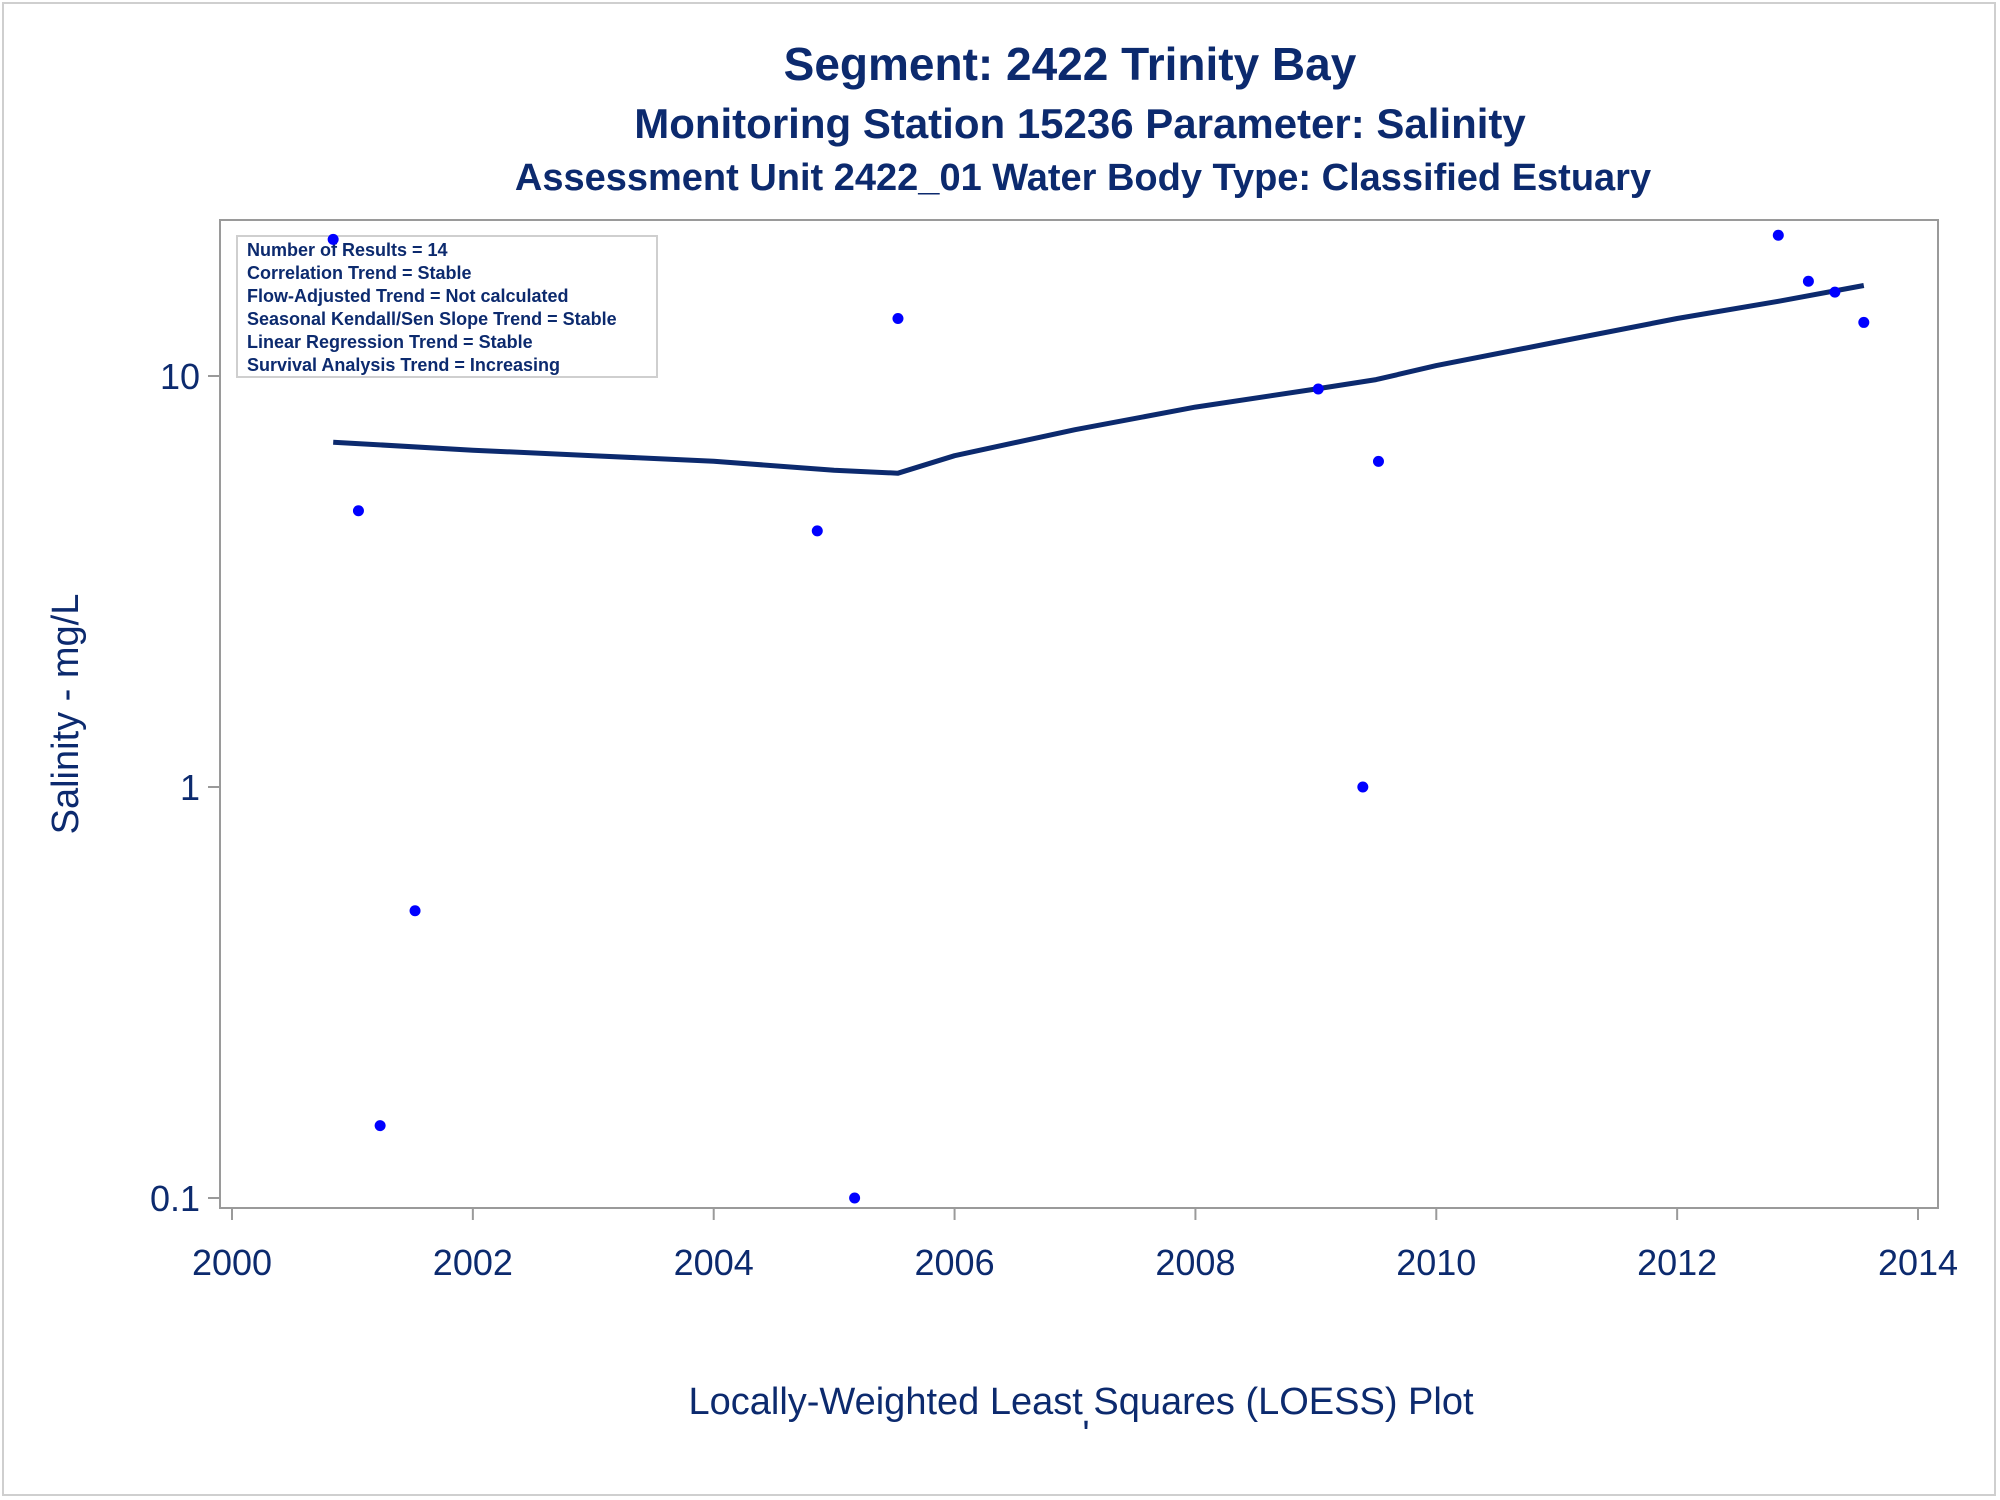  Describe the element at coordinates (1677, 1262) in the screenshot. I see `x-tick-label: 2012` at that location.